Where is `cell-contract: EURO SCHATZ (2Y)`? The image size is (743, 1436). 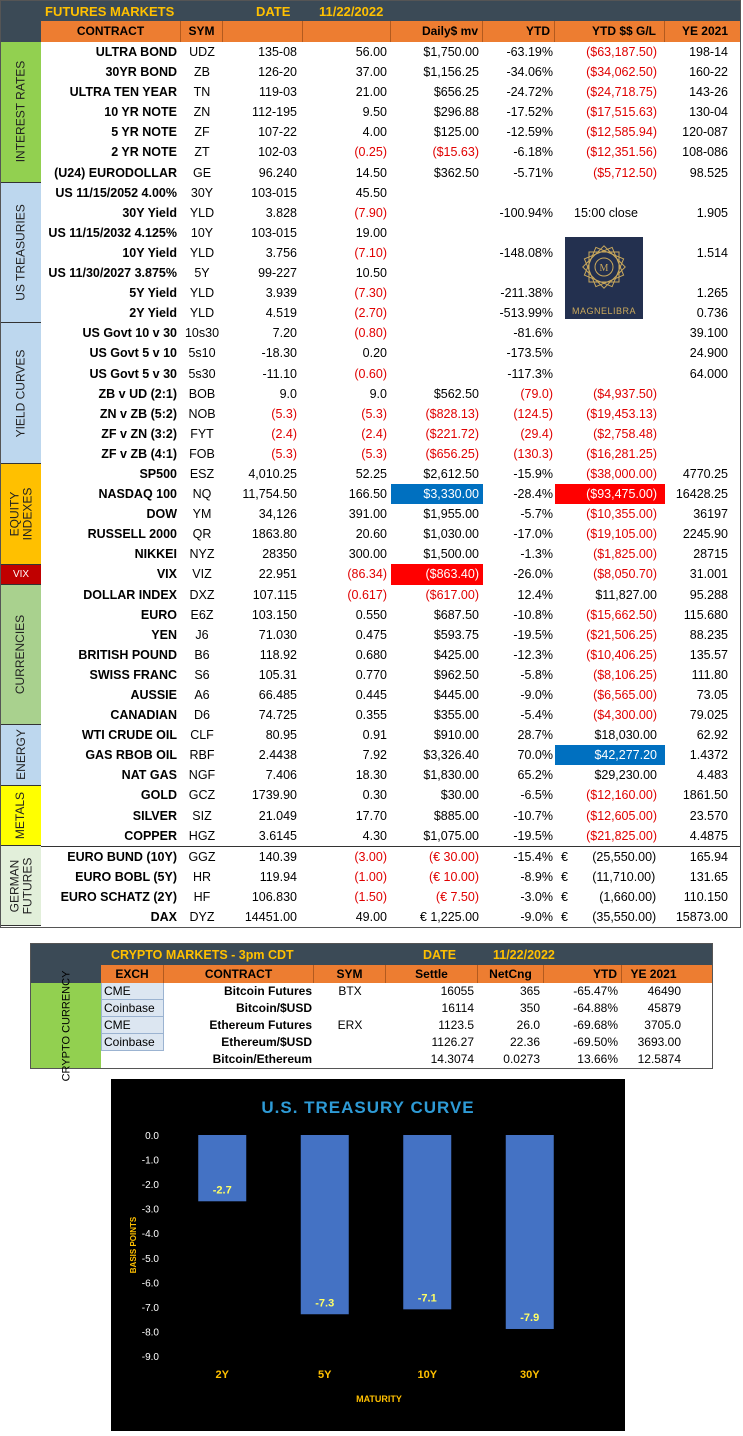
cell-contract: EURO SCHATZ (2Y) is located at coordinates (118, 896).